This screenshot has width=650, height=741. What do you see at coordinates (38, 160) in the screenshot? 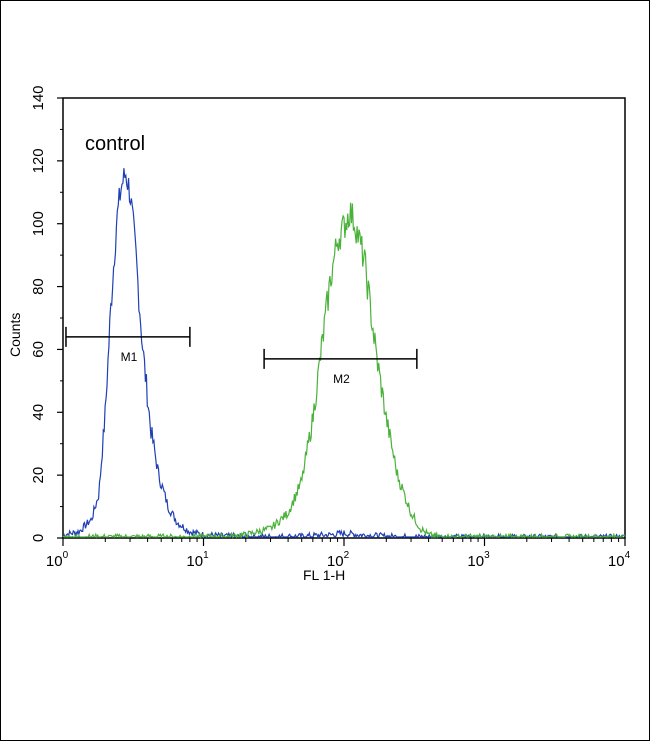
I see `y-tick-label: 120` at bounding box center [38, 160].